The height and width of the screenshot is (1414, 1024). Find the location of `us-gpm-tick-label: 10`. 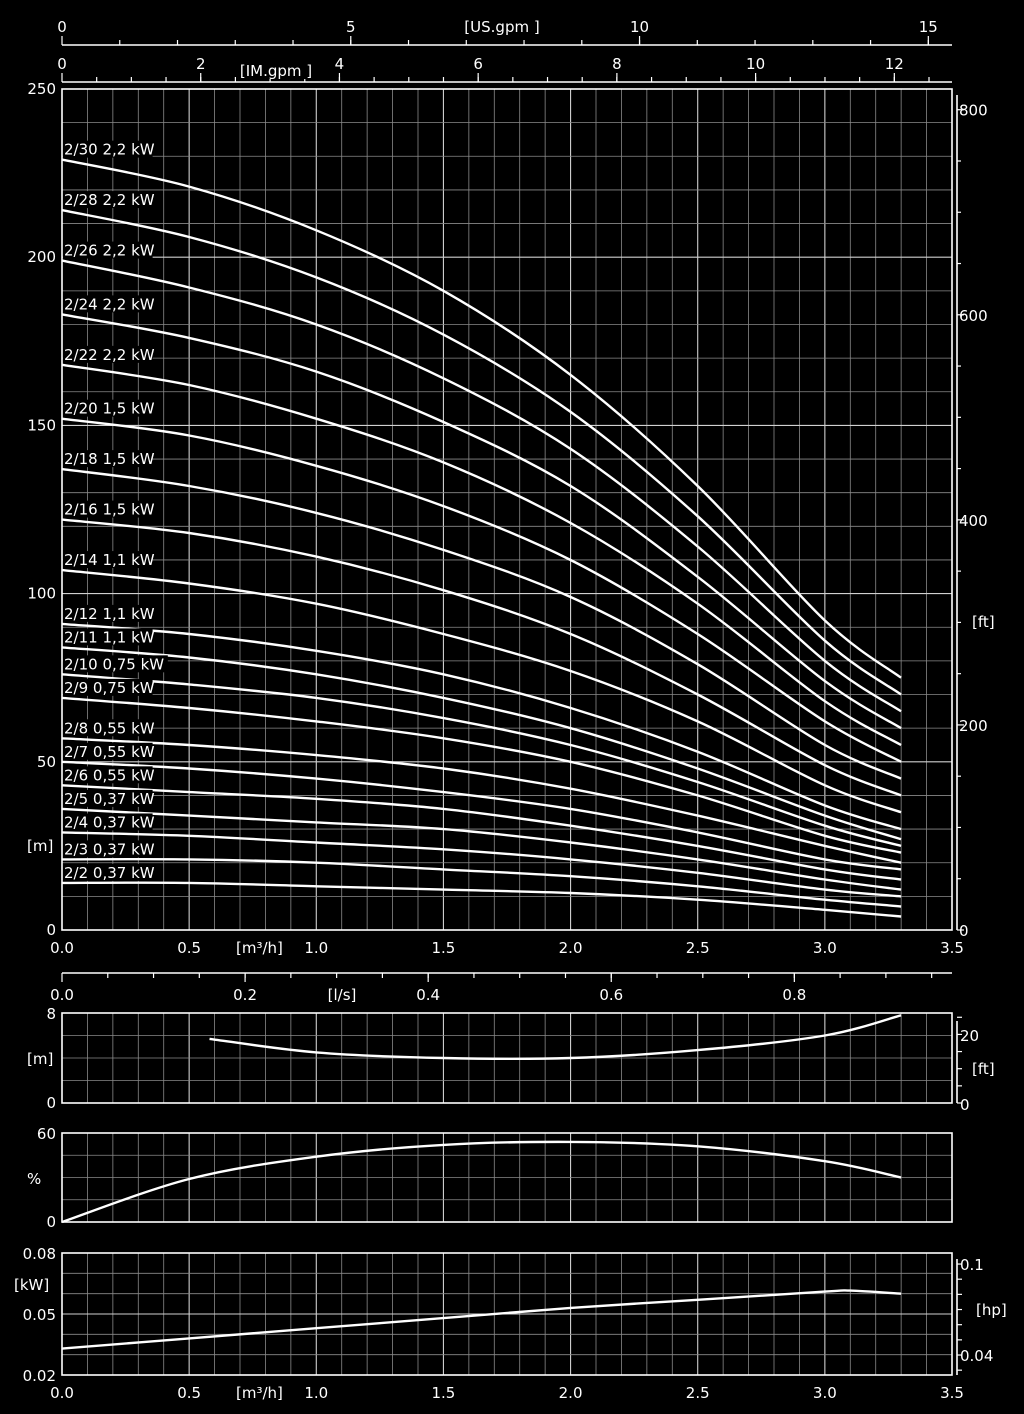

us-gpm-tick-label: 10 is located at coordinates (639, 27).